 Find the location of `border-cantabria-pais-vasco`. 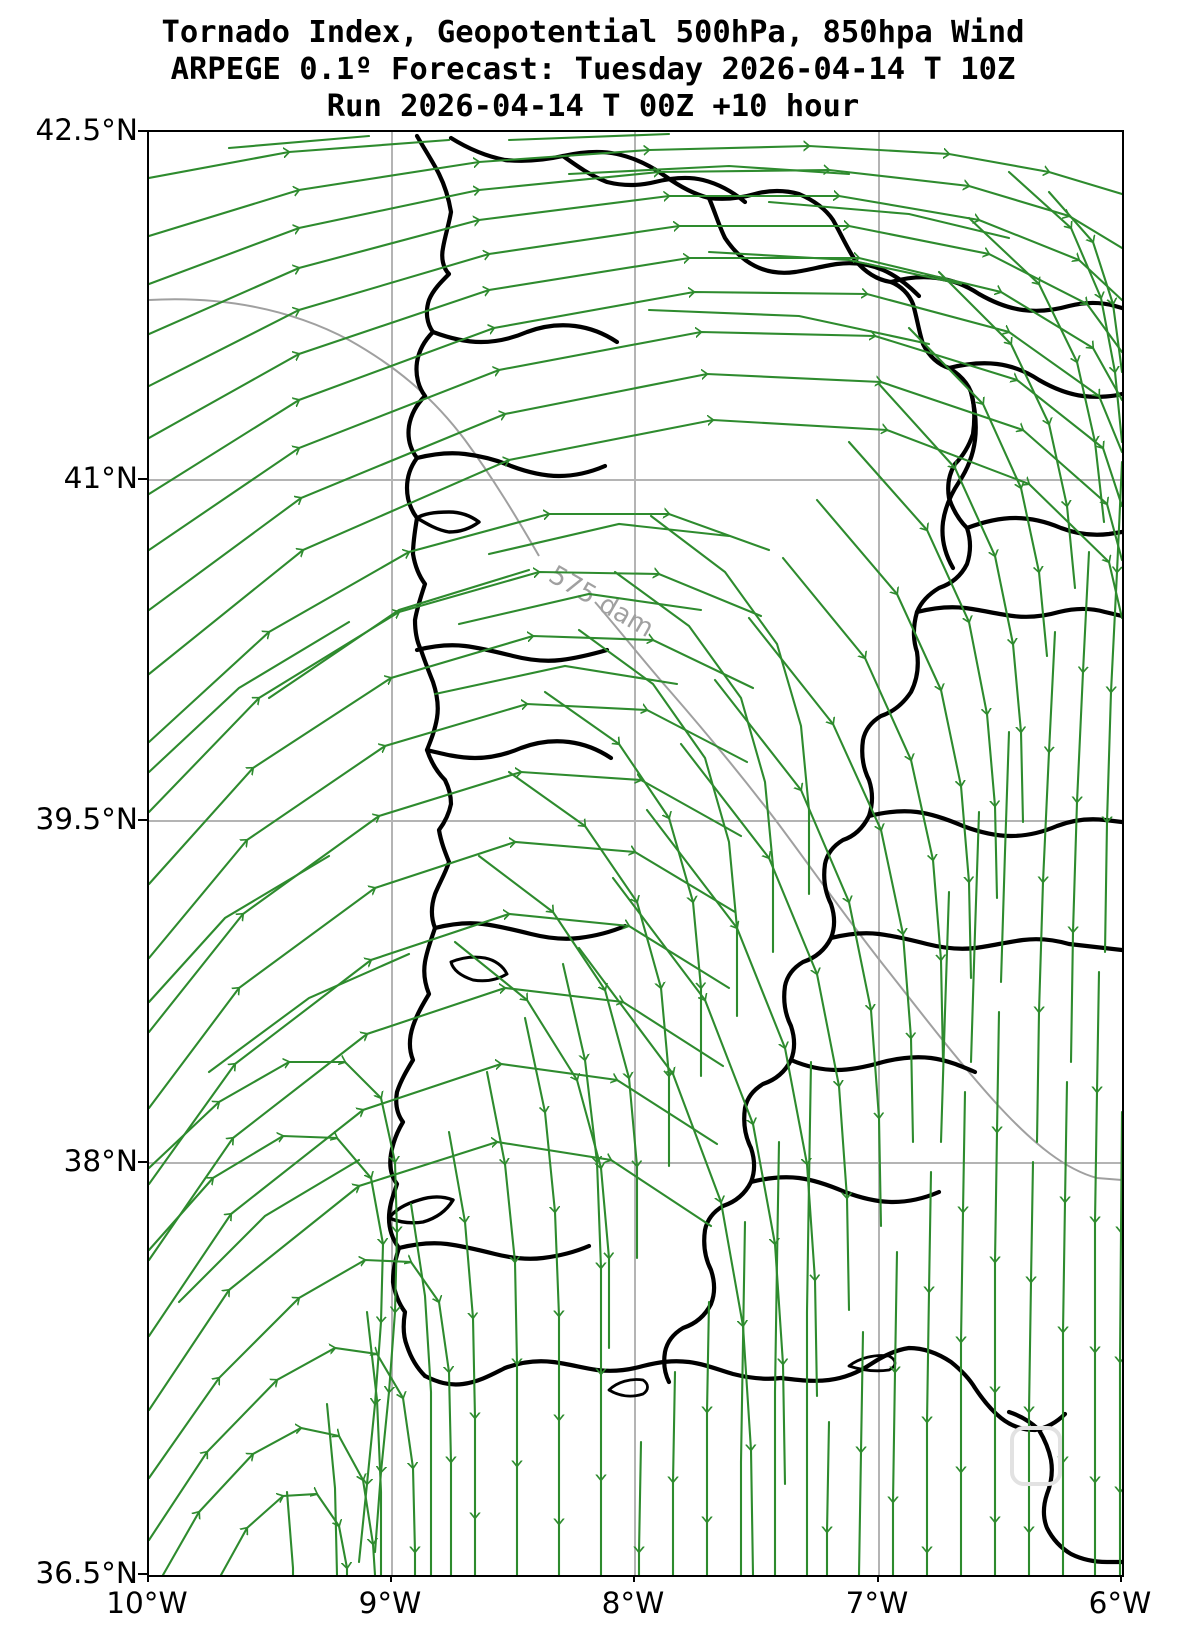

border-cantabria-pais-vasco is located at coordinates (1034, 380).